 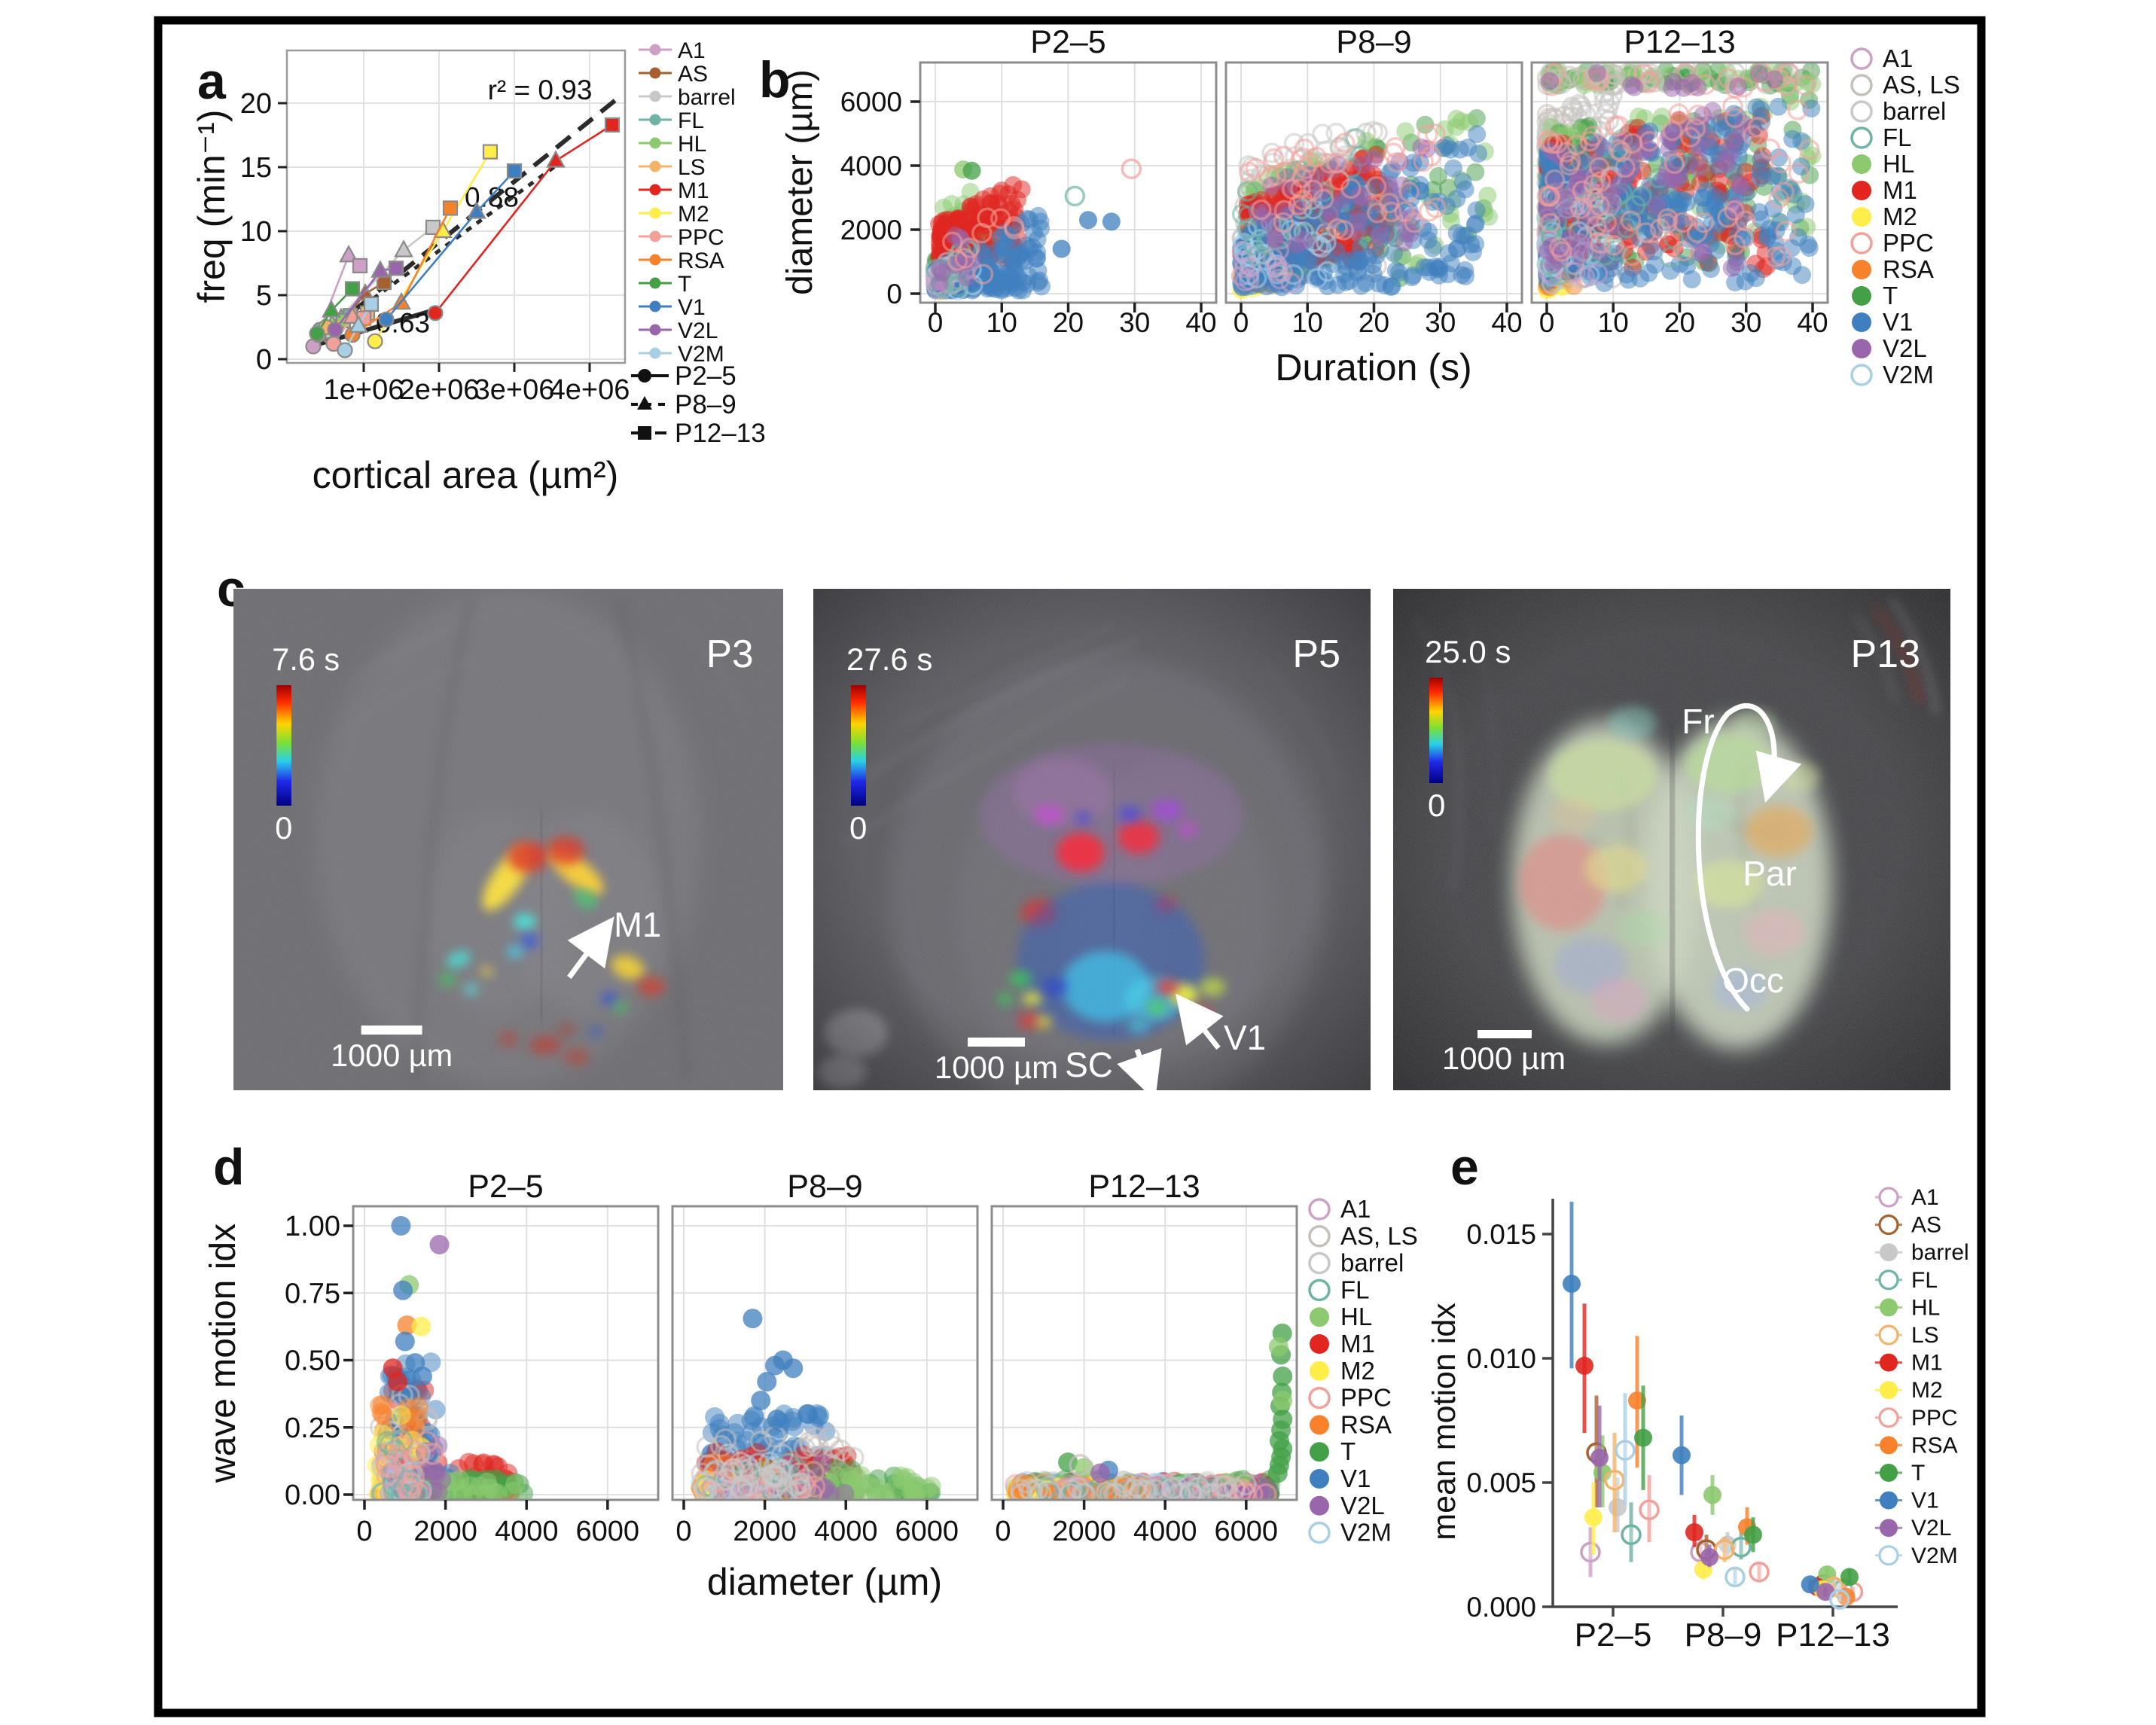 What do you see at coordinates (1501, 1358) in the screenshot?
I see `e-y-tick: 0.010` at bounding box center [1501, 1358].